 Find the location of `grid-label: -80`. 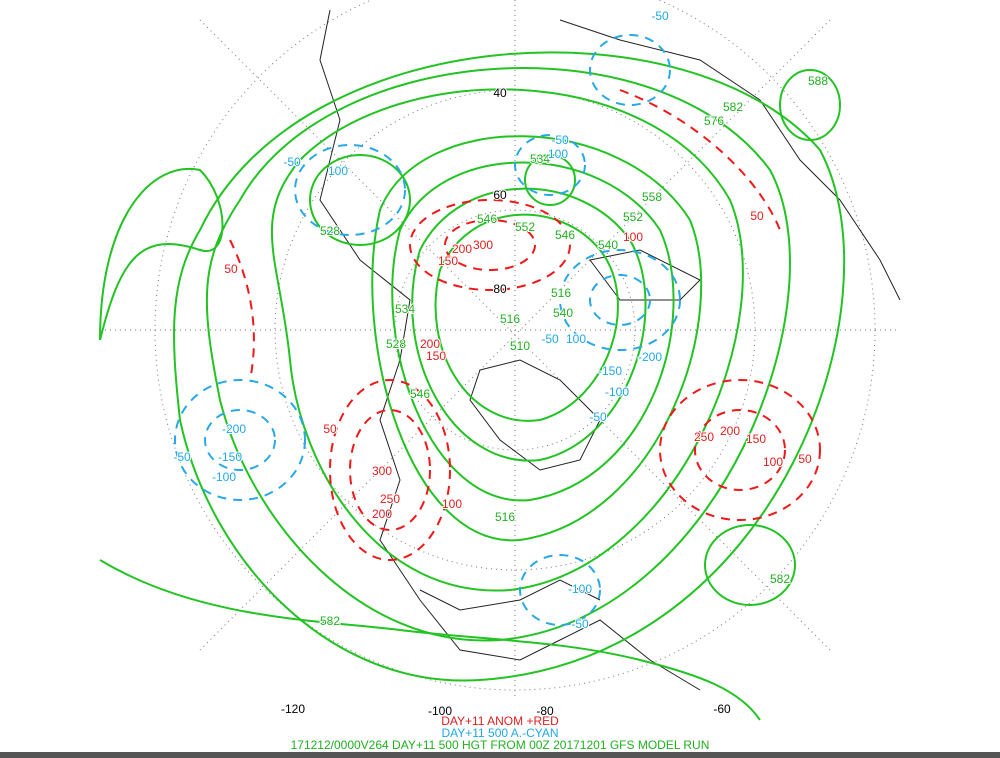

grid-label: -80 is located at coordinates (545, 711).